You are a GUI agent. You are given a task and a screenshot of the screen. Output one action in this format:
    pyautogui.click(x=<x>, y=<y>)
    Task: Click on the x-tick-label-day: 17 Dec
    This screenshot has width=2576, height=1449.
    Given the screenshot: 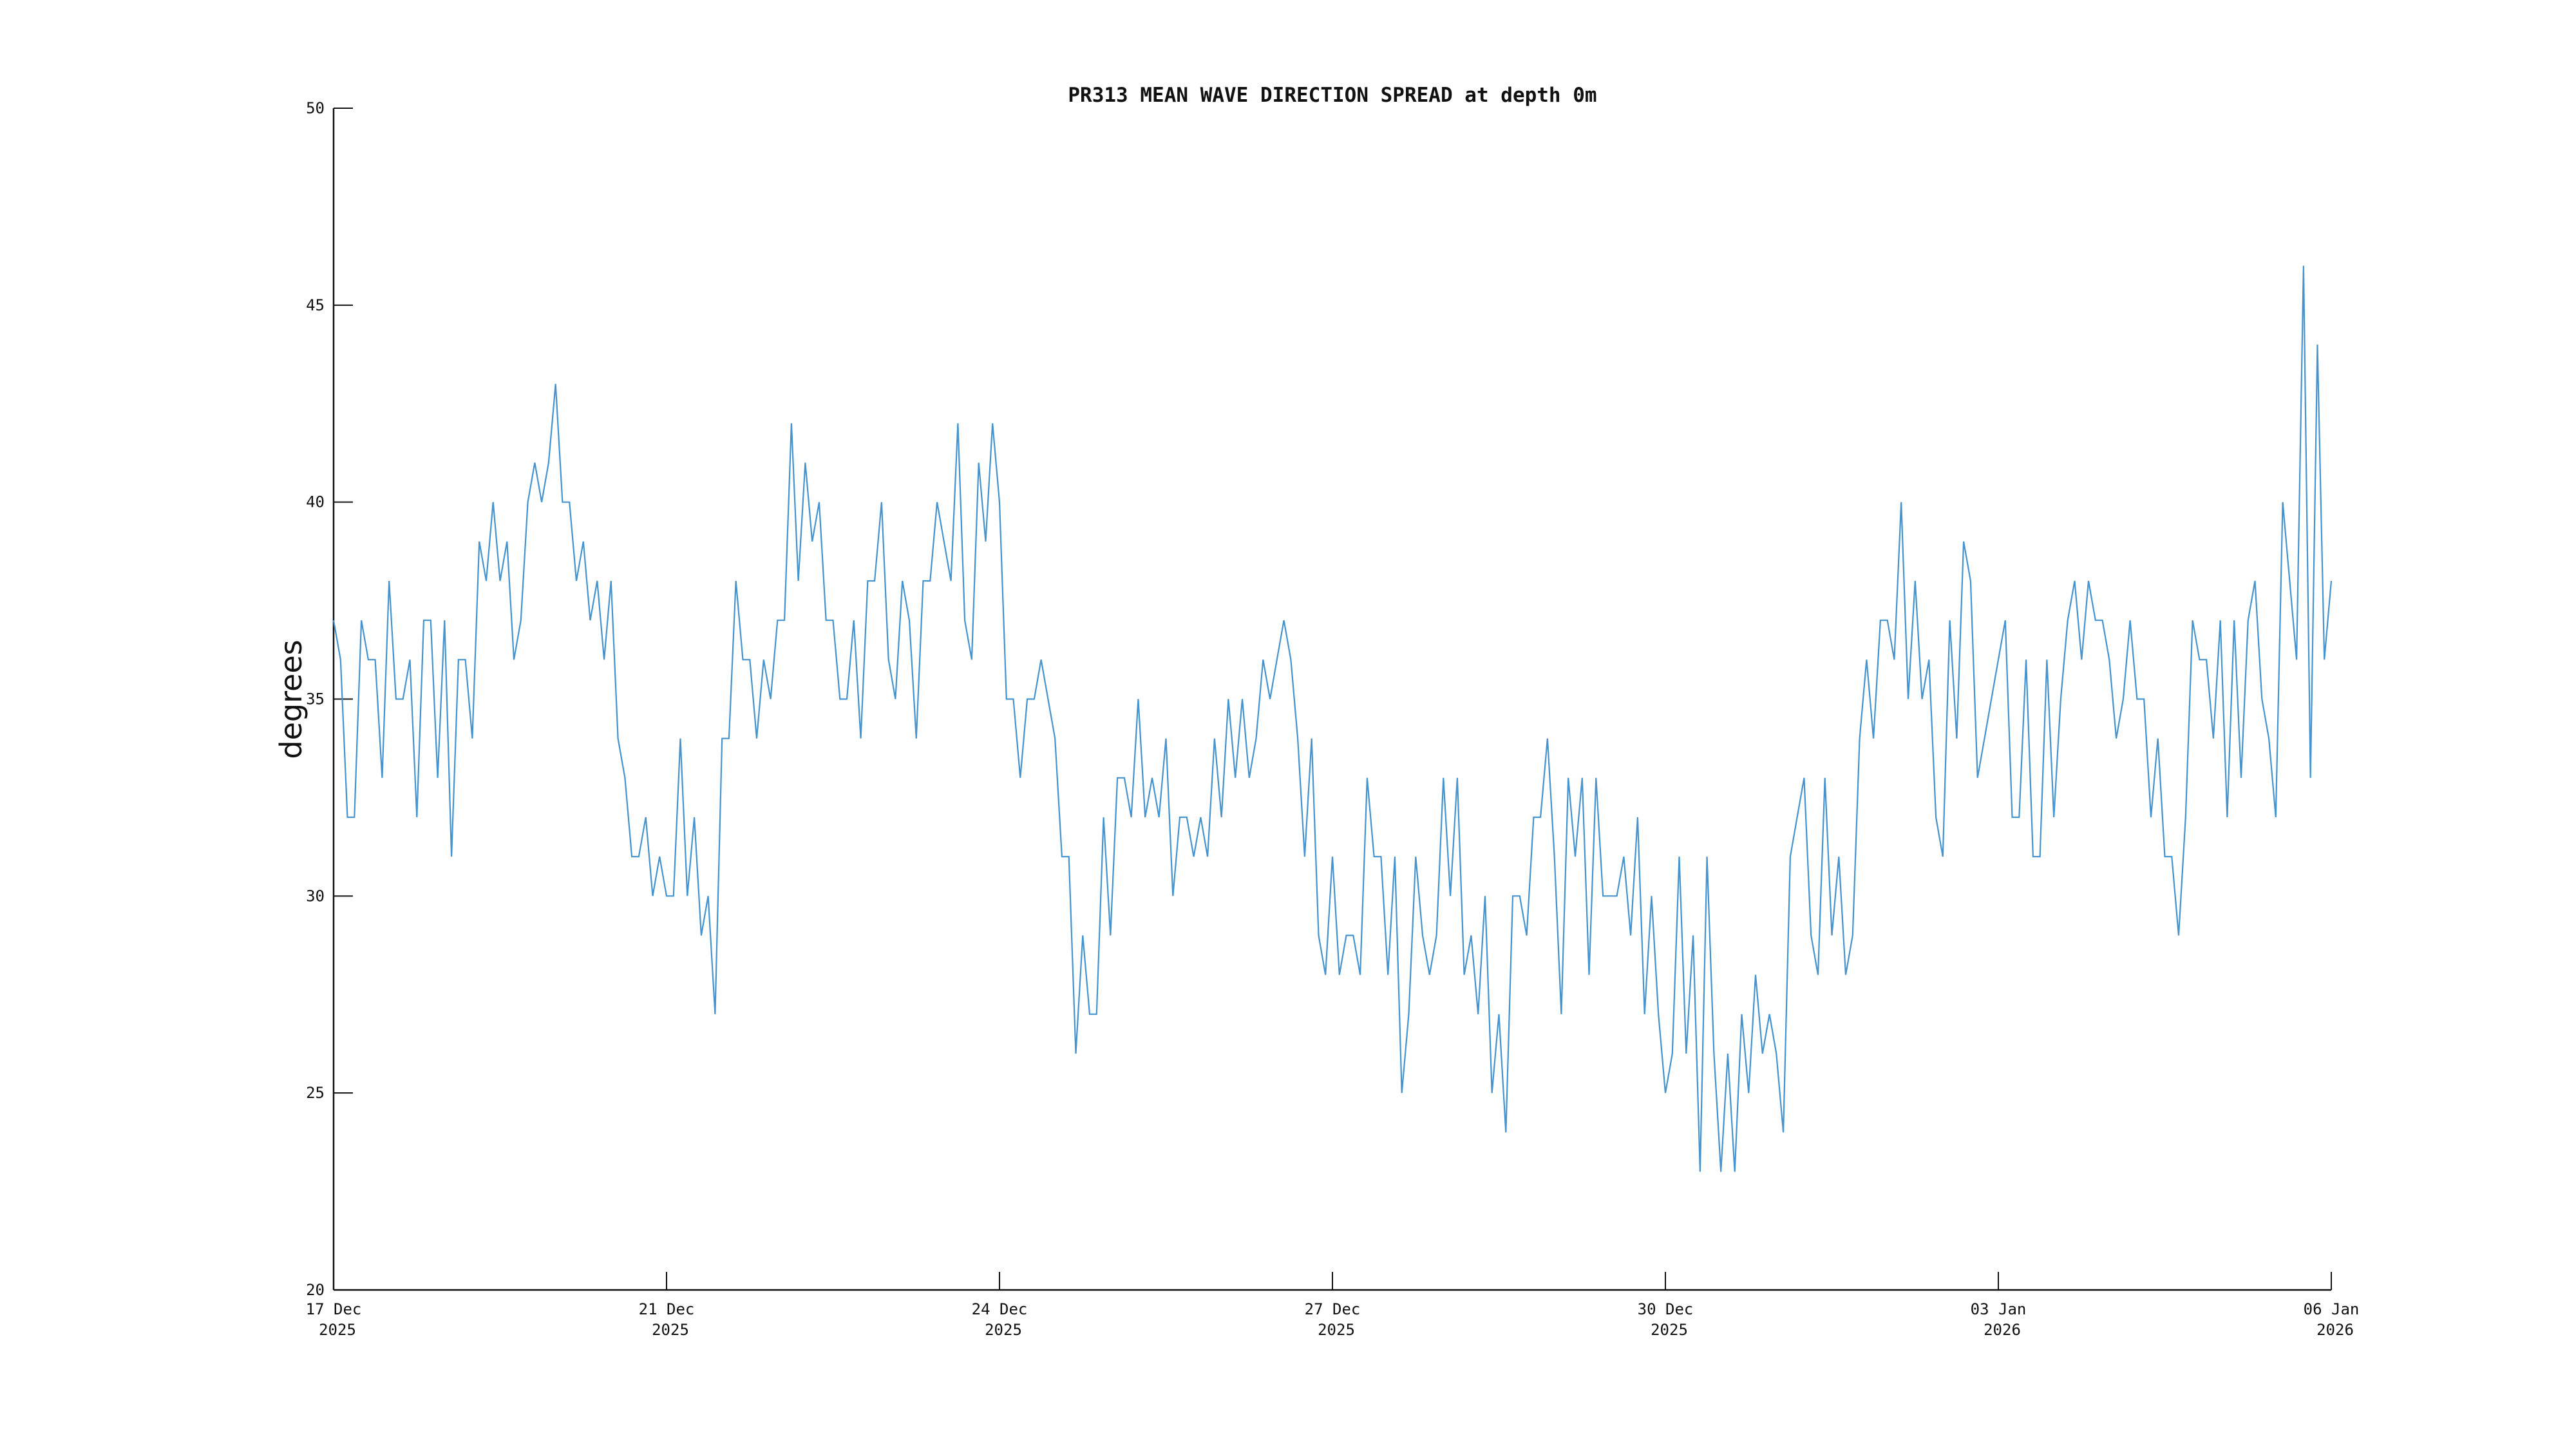 What is the action you would take?
    pyautogui.click(x=334, y=1309)
    